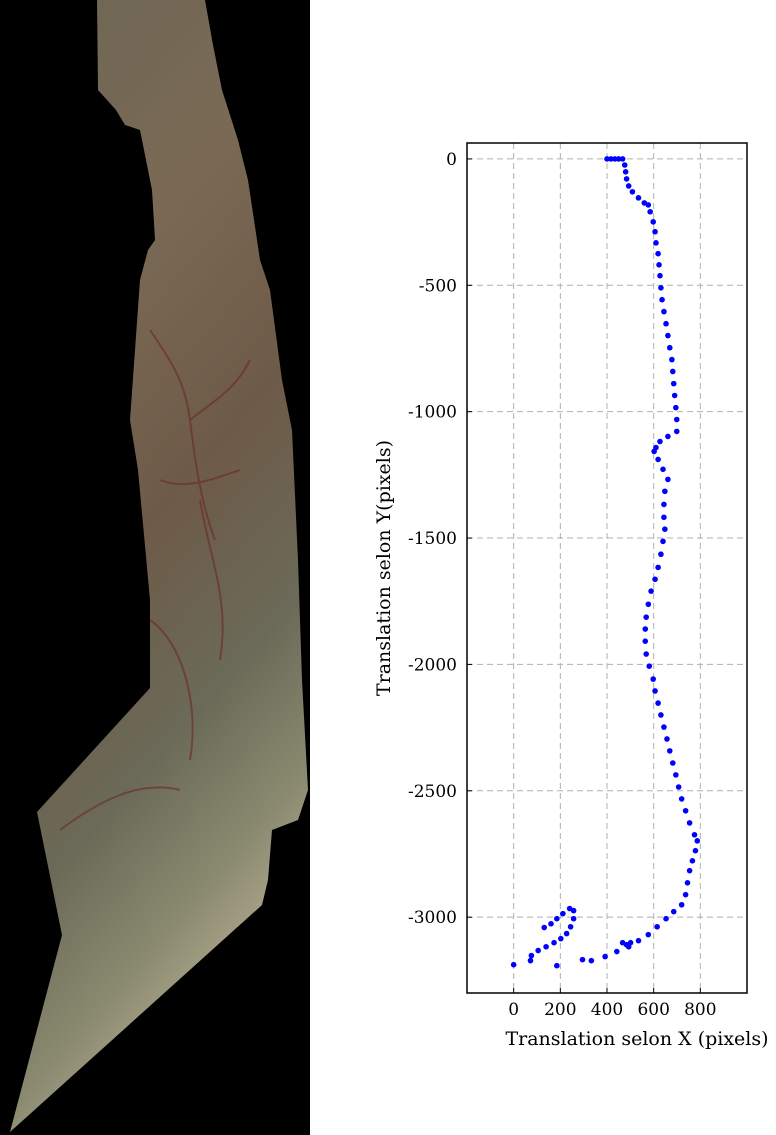  I want to click on y-axis-label: Translation selon Y(pixels), so click(384, 568).